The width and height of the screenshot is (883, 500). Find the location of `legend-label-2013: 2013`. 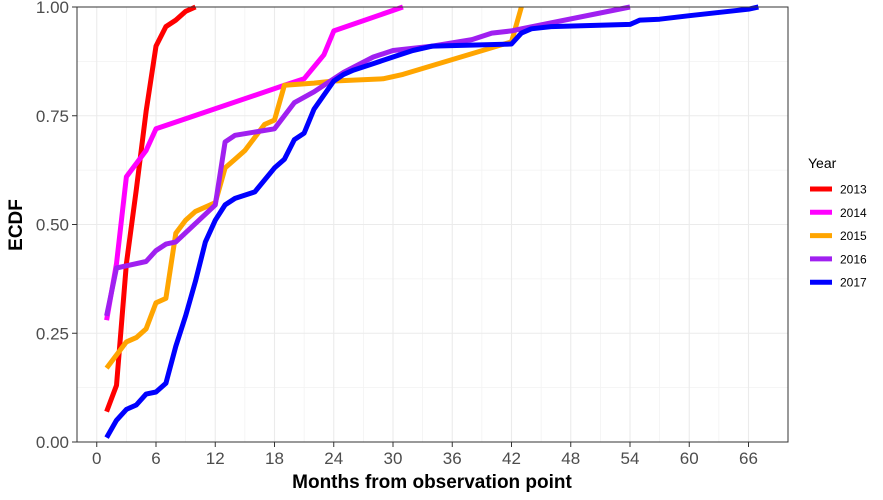

legend-label-2013: 2013 is located at coordinates (853, 190).